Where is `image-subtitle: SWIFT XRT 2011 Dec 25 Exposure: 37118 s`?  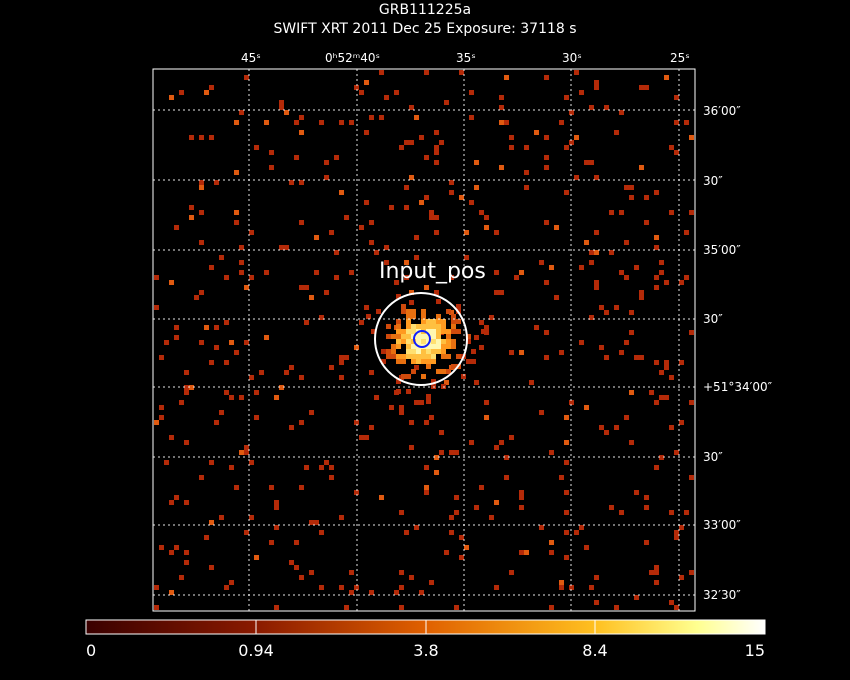 image-subtitle: SWIFT XRT 2011 Dec 25 Exposure: 37118 s is located at coordinates (425, 29).